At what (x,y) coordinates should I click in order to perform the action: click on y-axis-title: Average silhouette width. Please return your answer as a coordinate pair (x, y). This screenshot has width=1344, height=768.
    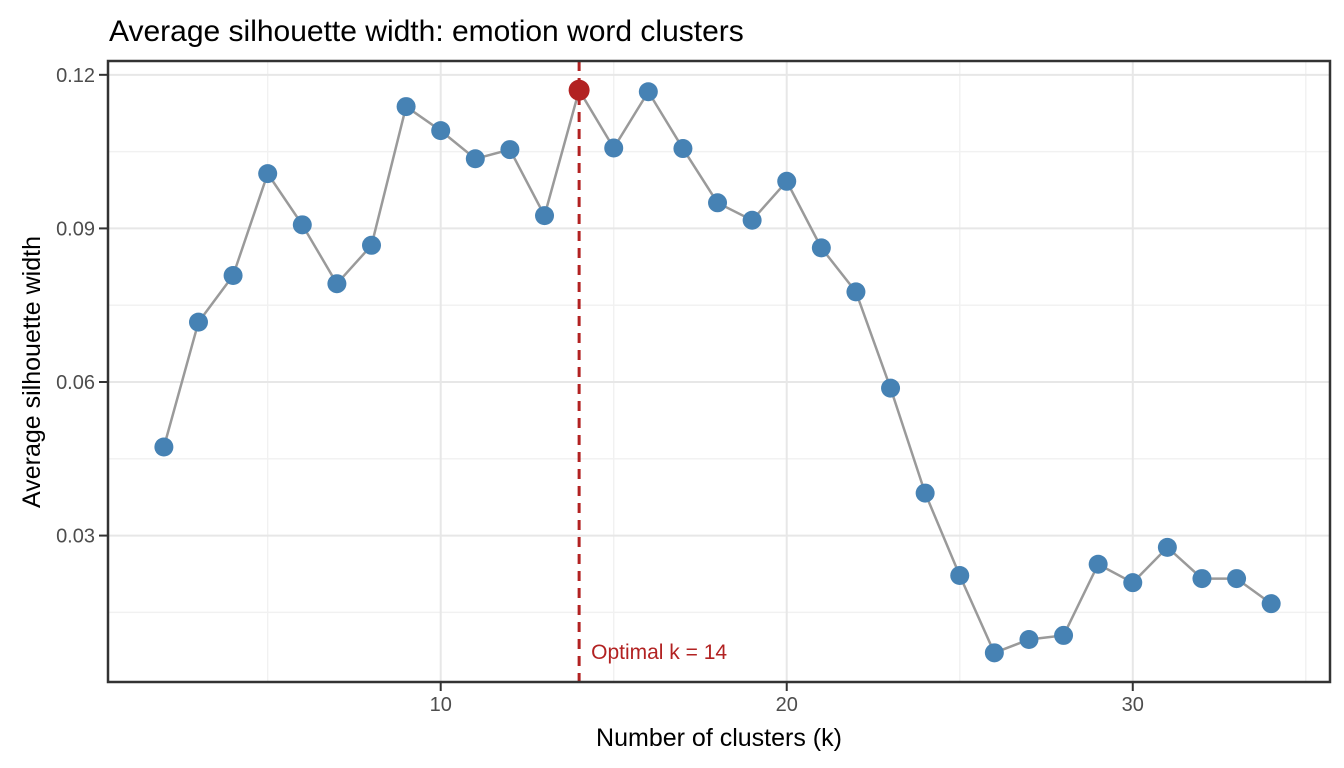
    Looking at the image, I should click on (32, 372).